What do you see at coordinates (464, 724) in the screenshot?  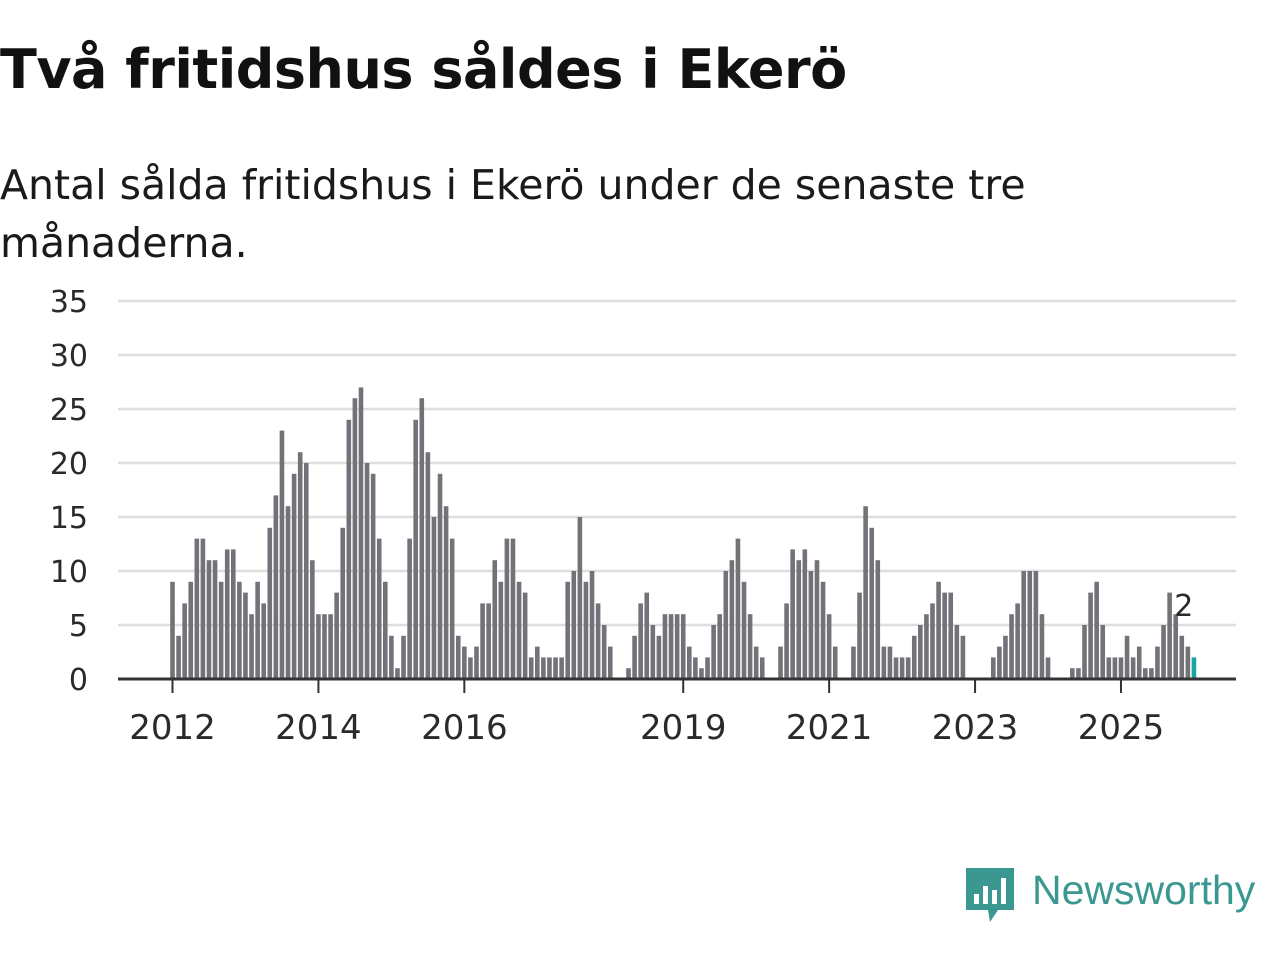 I see `x-tick-label: 2016` at bounding box center [464, 724].